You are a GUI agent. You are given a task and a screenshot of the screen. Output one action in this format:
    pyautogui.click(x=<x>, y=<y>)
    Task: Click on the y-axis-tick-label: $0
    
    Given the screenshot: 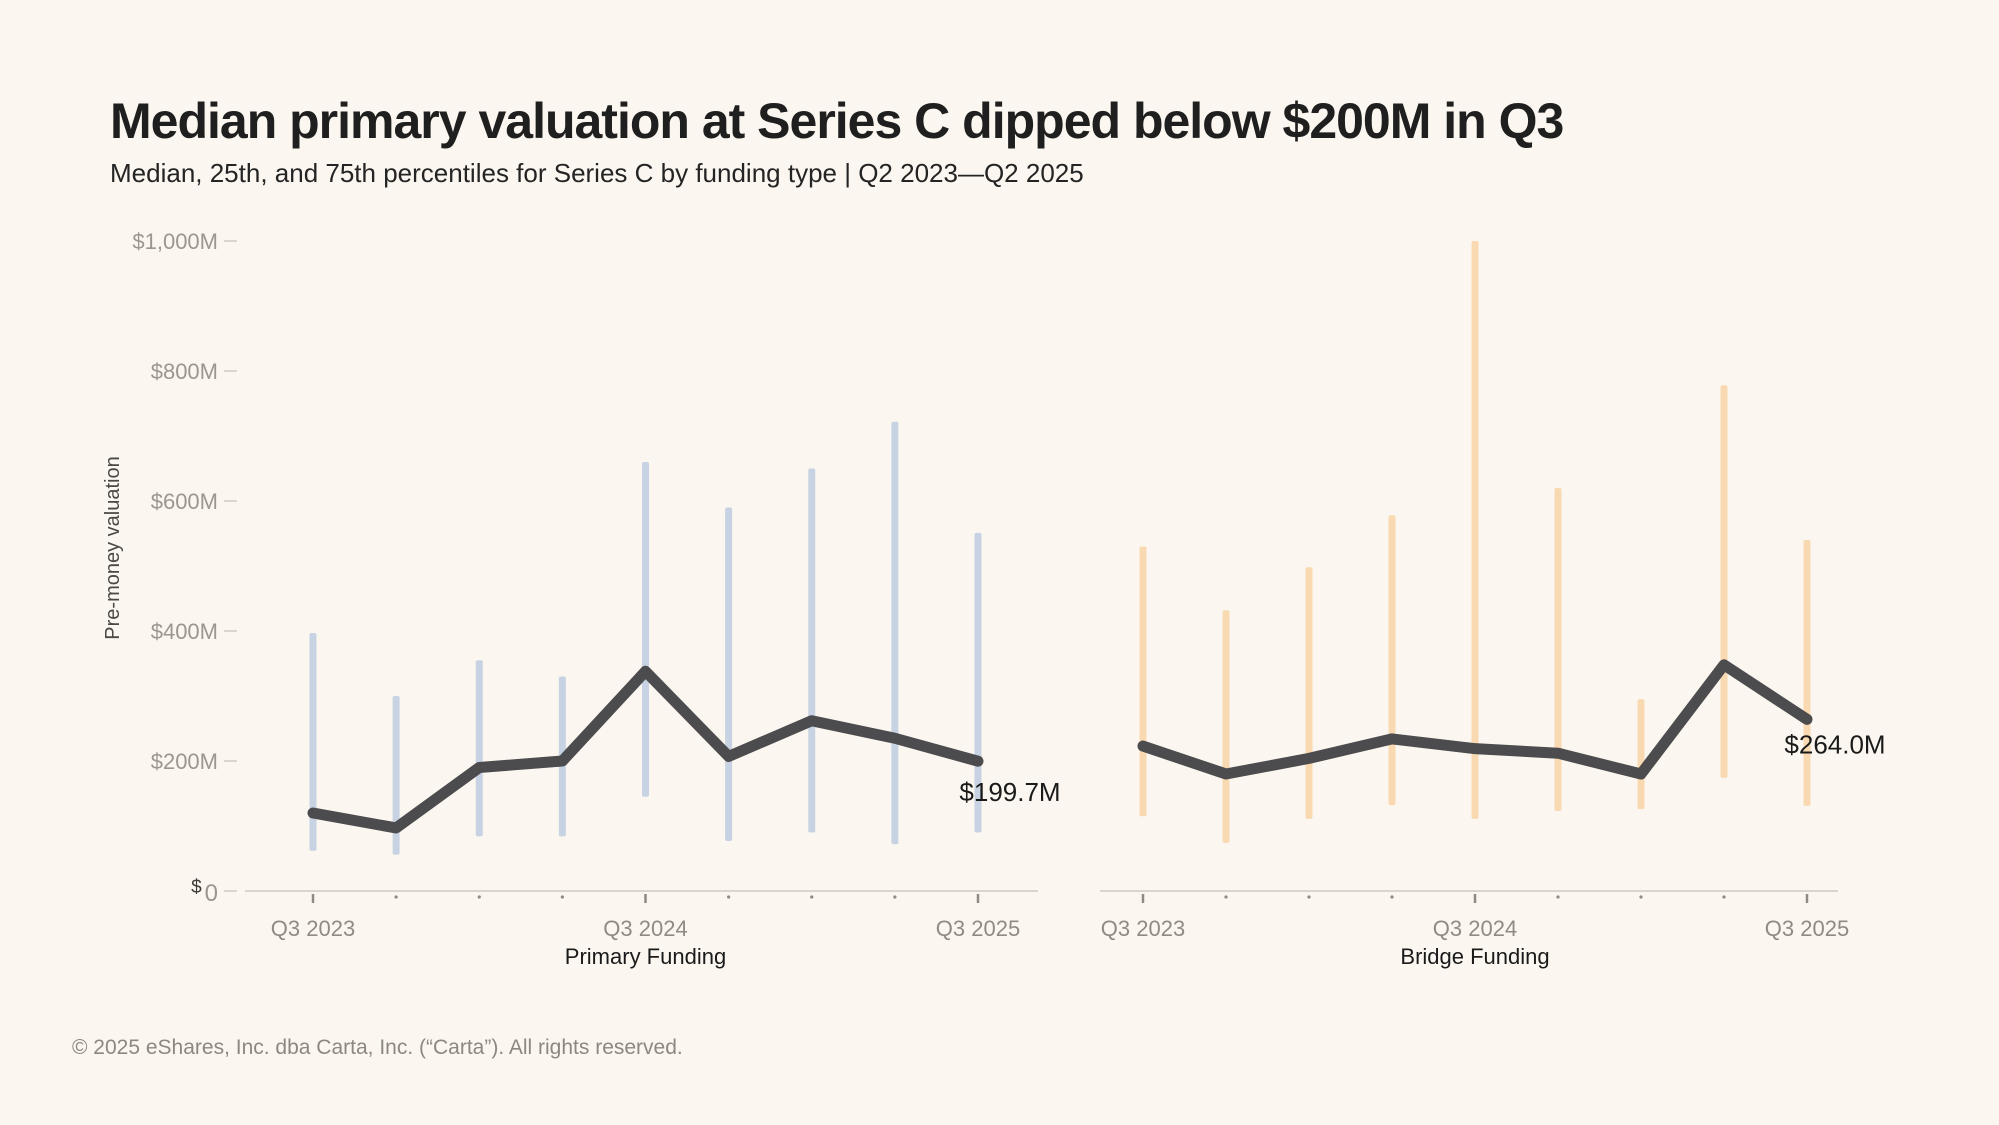 What is the action you would take?
    pyautogui.click(x=204, y=892)
    